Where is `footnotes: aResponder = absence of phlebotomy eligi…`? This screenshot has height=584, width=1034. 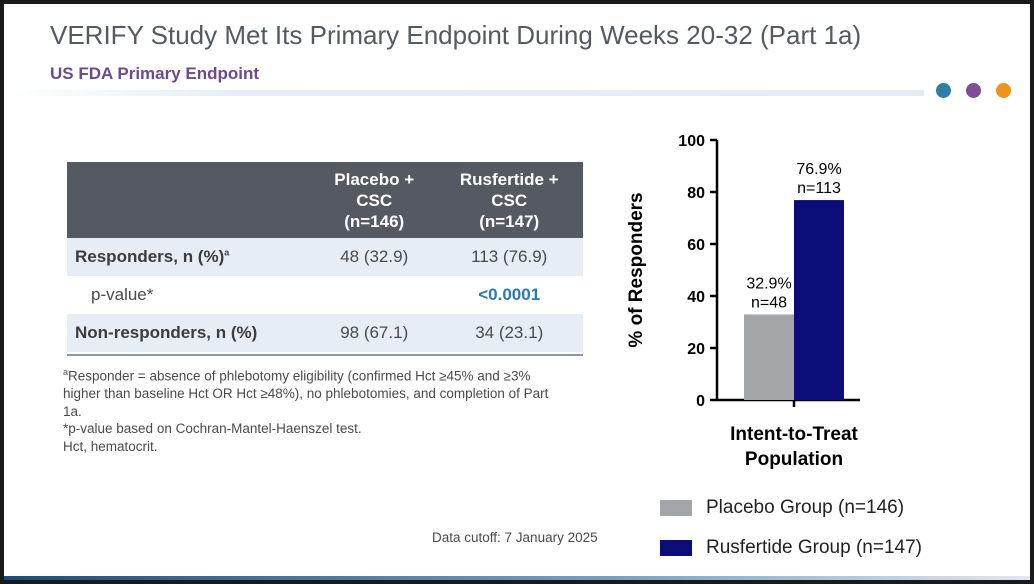
footnotes: aResponder = absence of phlebotomy eligi… is located at coordinates (313, 409).